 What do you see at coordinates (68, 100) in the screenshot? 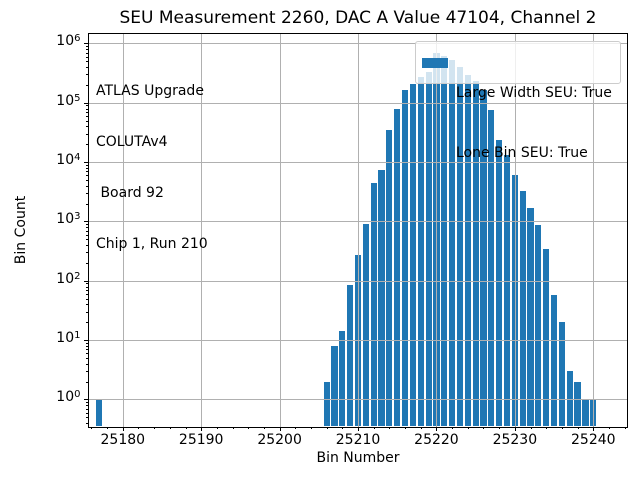
I see `y-tick-label: 10⁵` at bounding box center [68, 100].